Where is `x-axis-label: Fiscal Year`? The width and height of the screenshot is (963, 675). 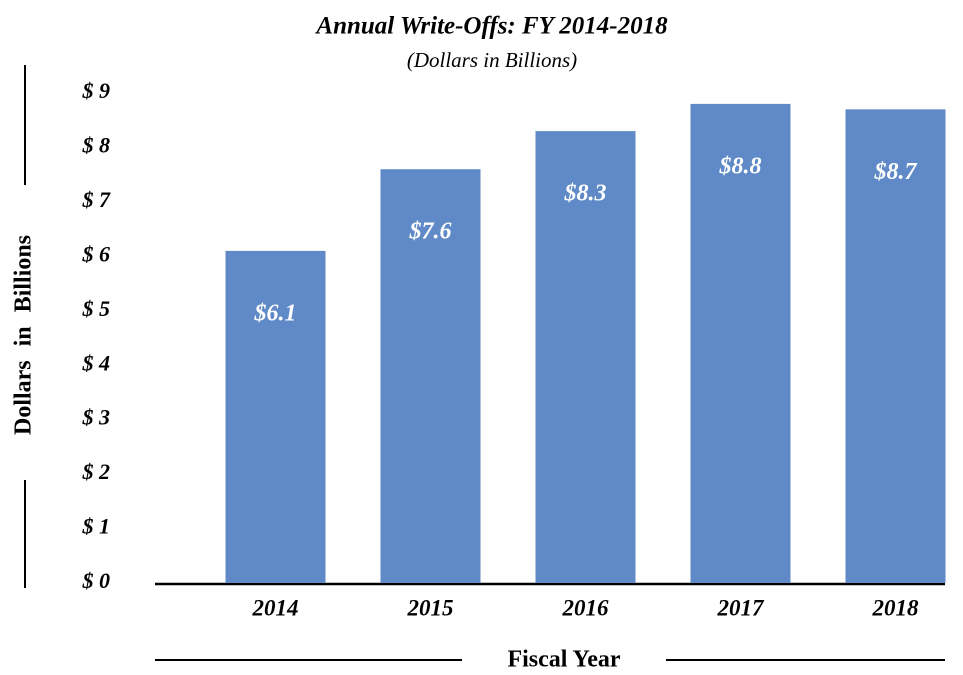
x-axis-label: Fiscal Year is located at coordinates (563, 660).